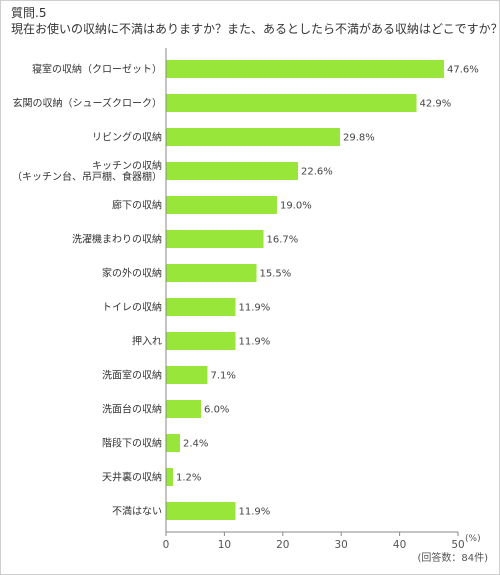 Image resolution: width=500 pixels, height=575 pixels. I want to click on value-label-6: 15.5%, so click(276, 274).